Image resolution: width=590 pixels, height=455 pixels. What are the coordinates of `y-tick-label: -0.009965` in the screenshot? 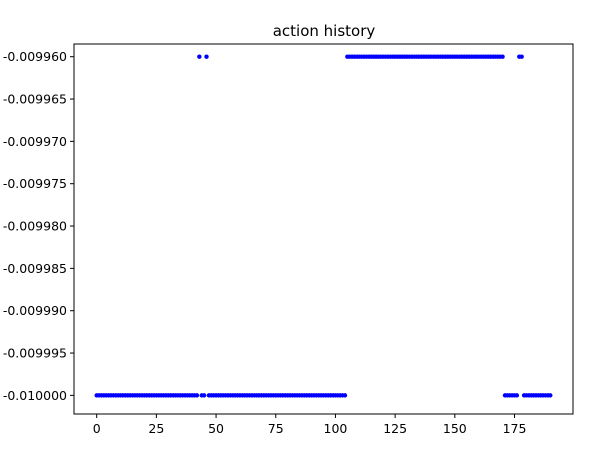 It's located at (35, 99).